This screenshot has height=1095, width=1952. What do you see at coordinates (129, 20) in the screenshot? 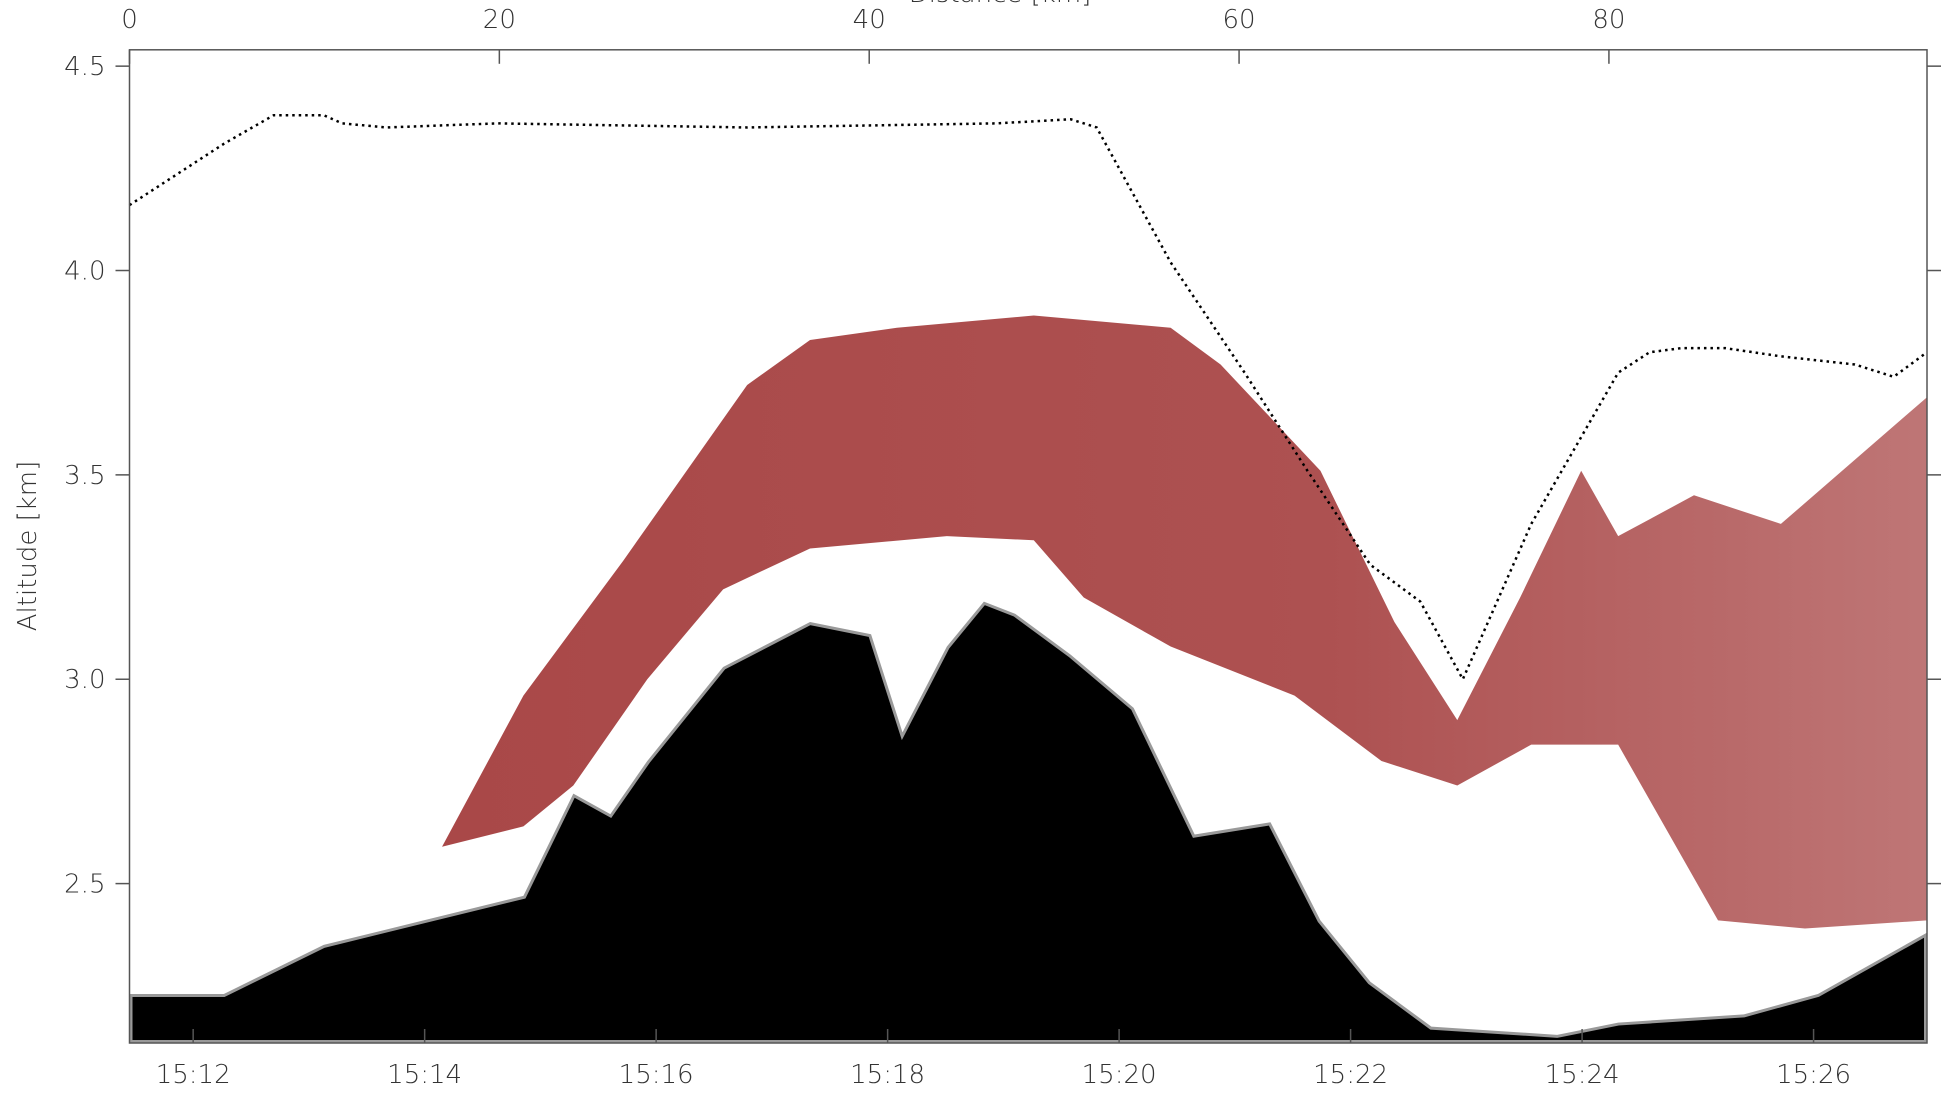
I see `x-tick-label: 0` at bounding box center [129, 20].